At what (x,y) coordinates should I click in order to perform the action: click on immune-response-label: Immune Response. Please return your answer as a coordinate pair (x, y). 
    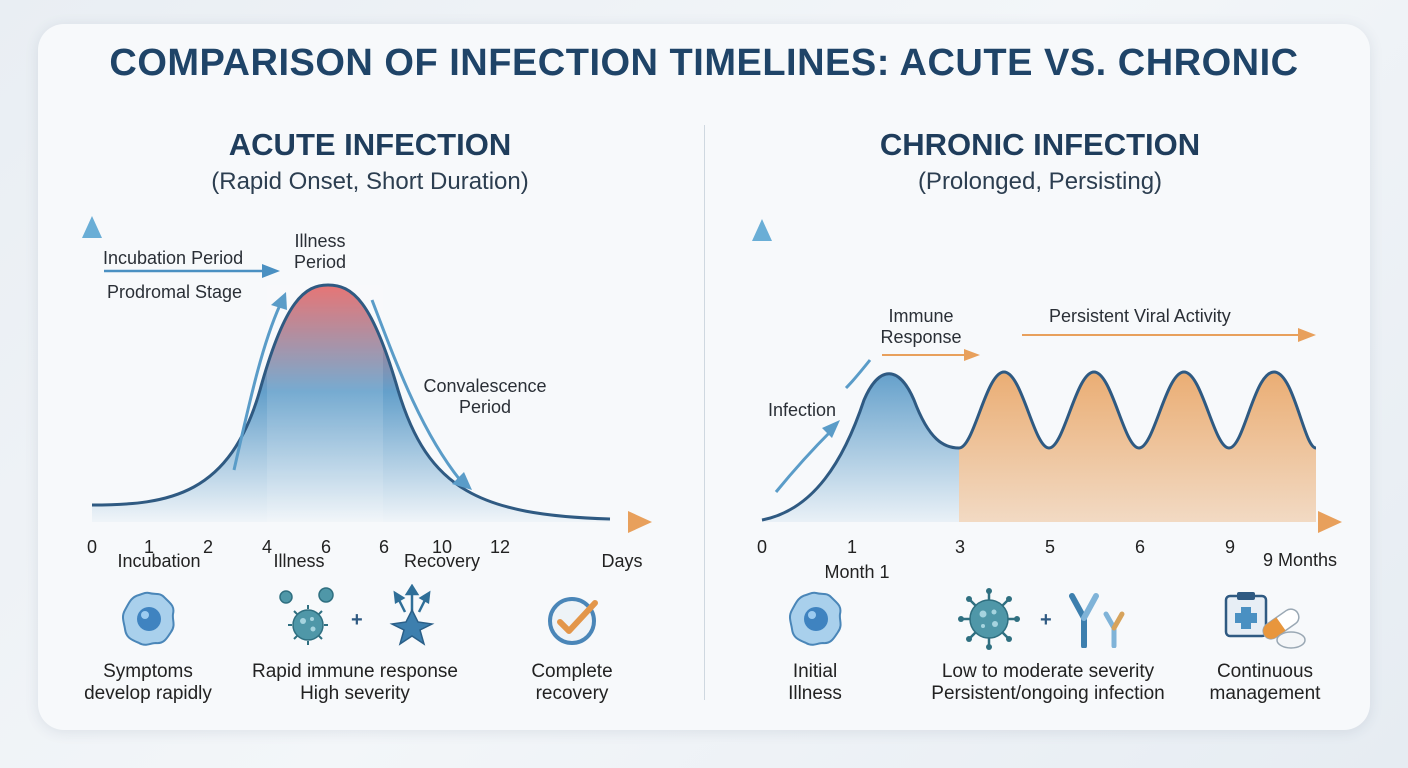
    Looking at the image, I should click on (921, 326).